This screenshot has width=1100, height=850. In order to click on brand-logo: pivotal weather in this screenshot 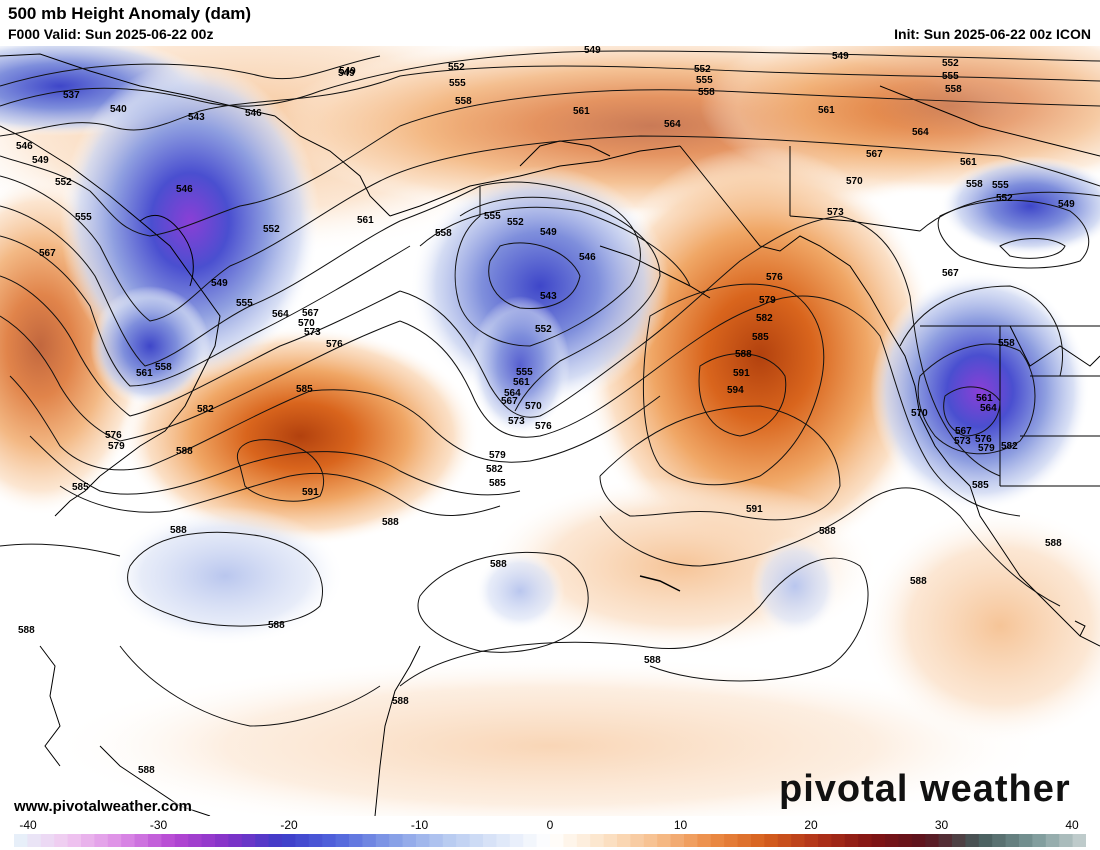, I will do `click(925, 789)`.